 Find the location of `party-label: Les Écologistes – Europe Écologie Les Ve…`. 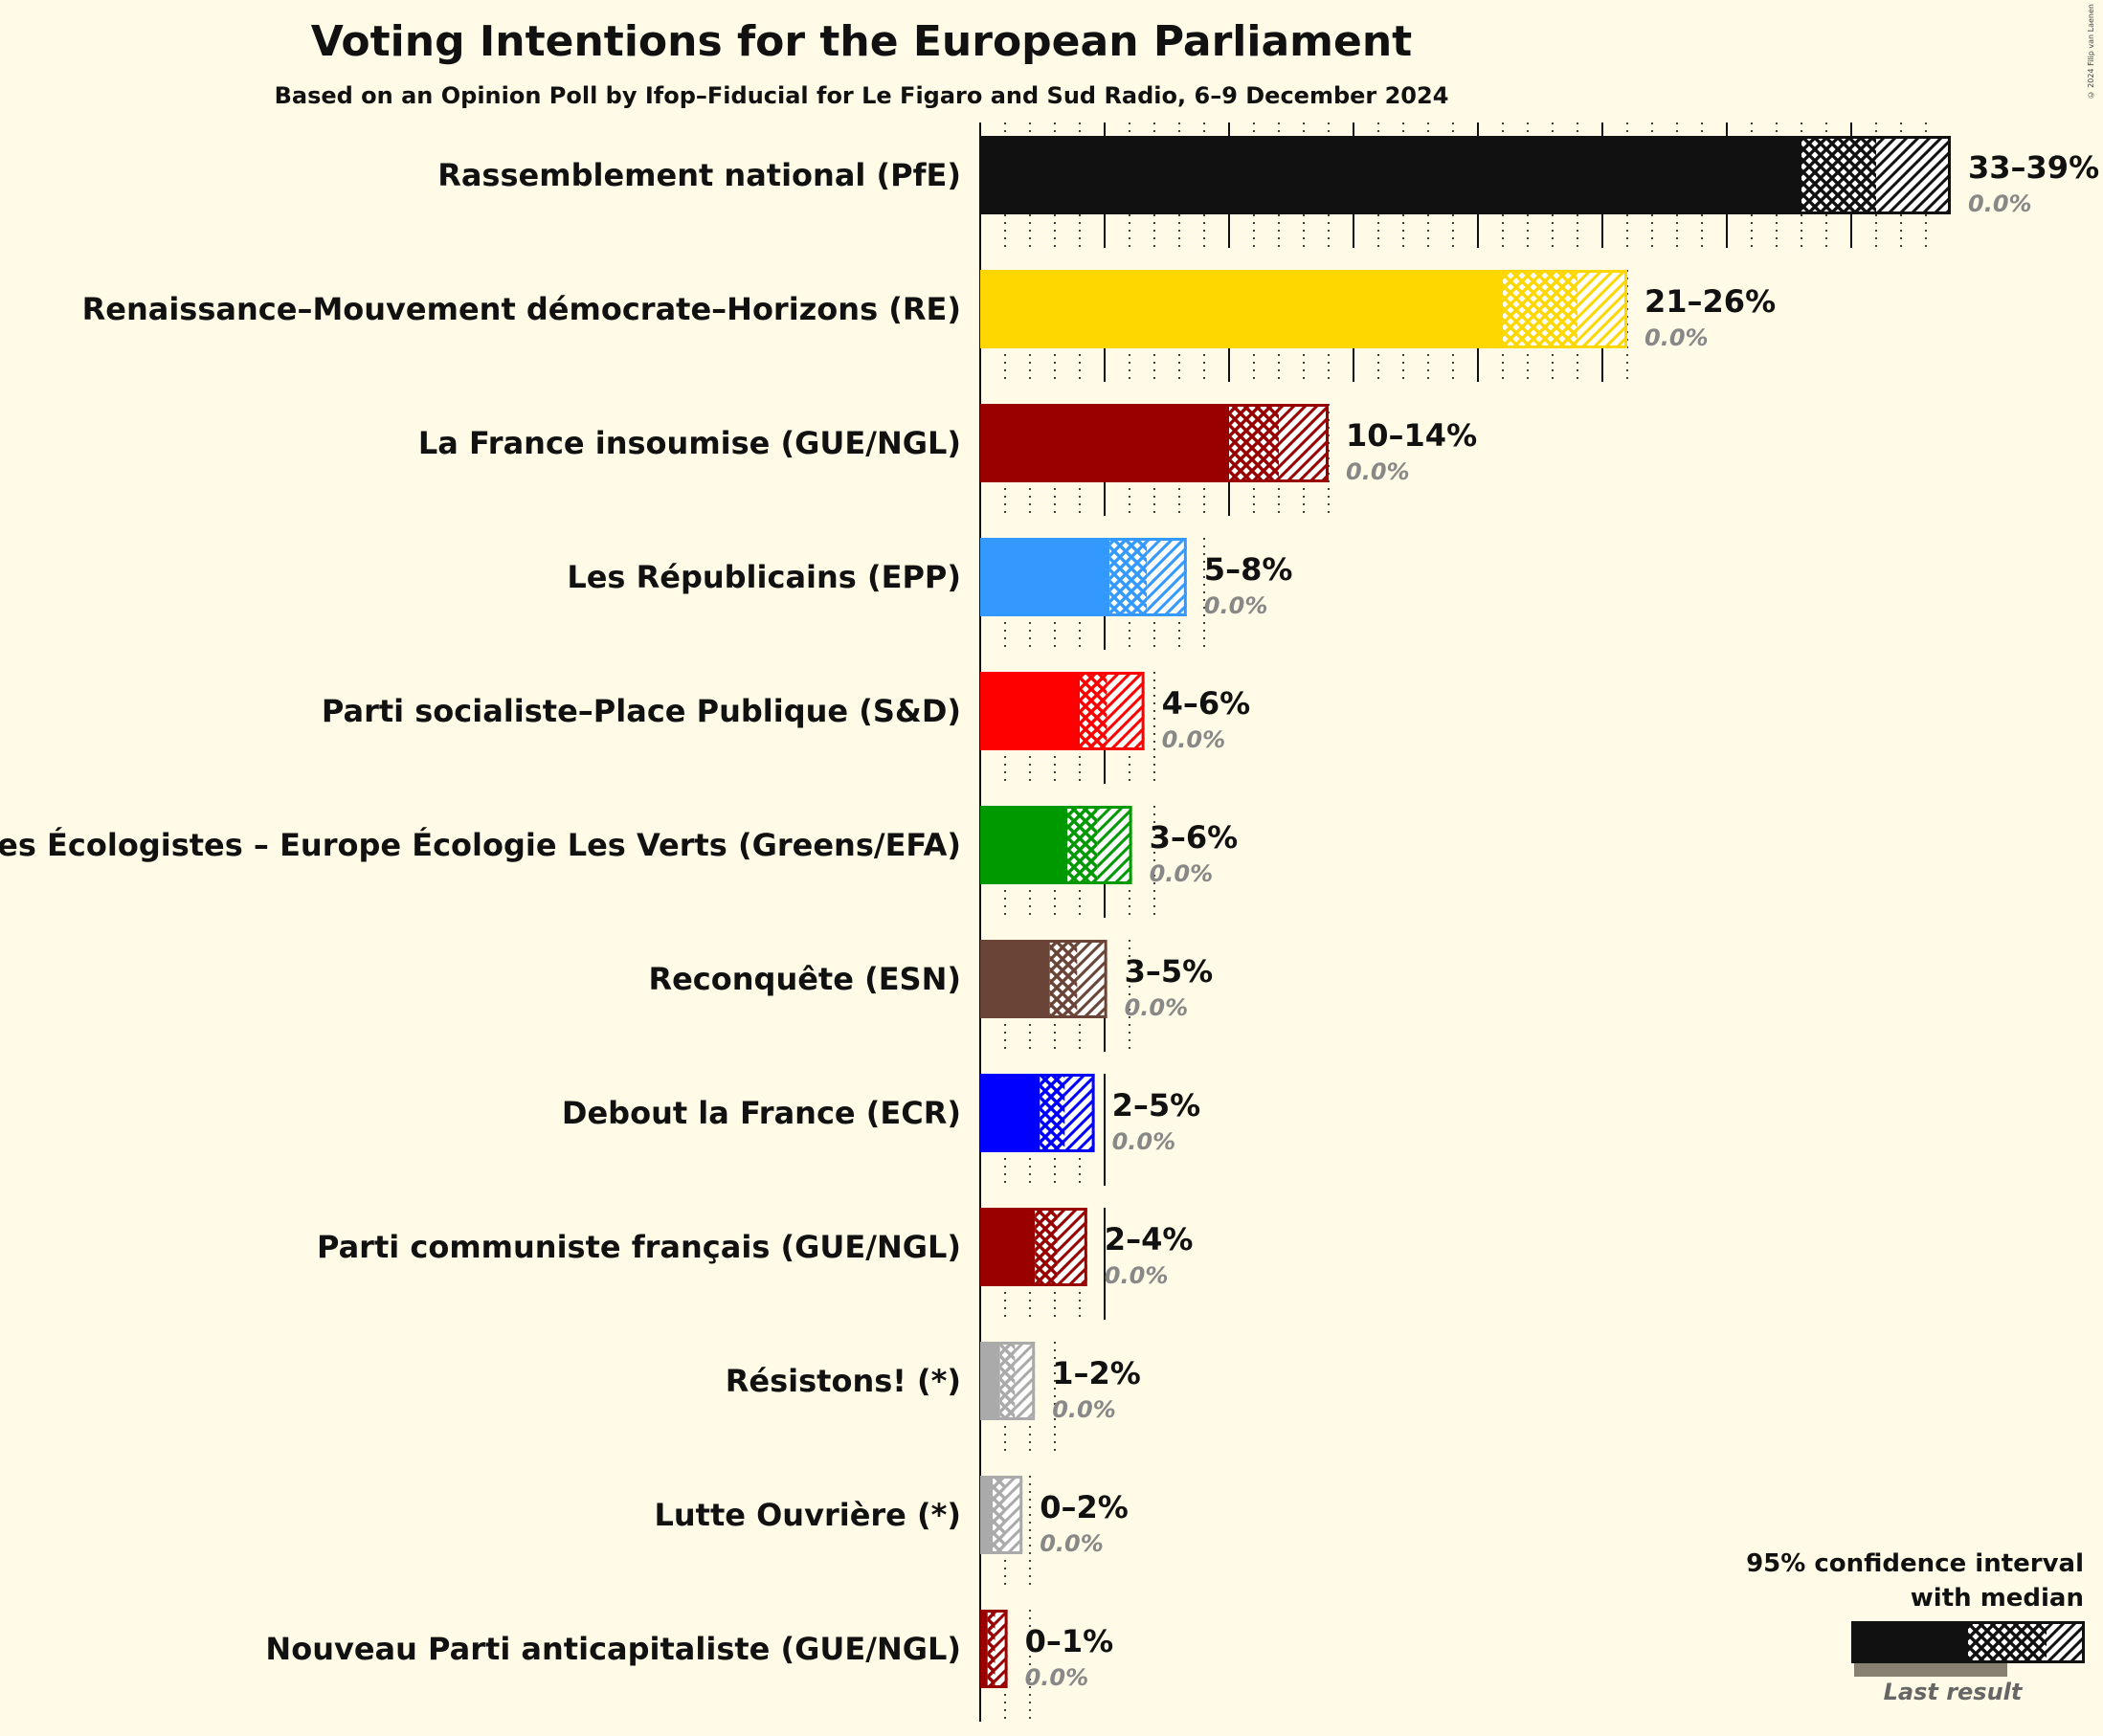

party-label: Les Écologistes – Europe Écologie Les Ve… is located at coordinates (480, 845).